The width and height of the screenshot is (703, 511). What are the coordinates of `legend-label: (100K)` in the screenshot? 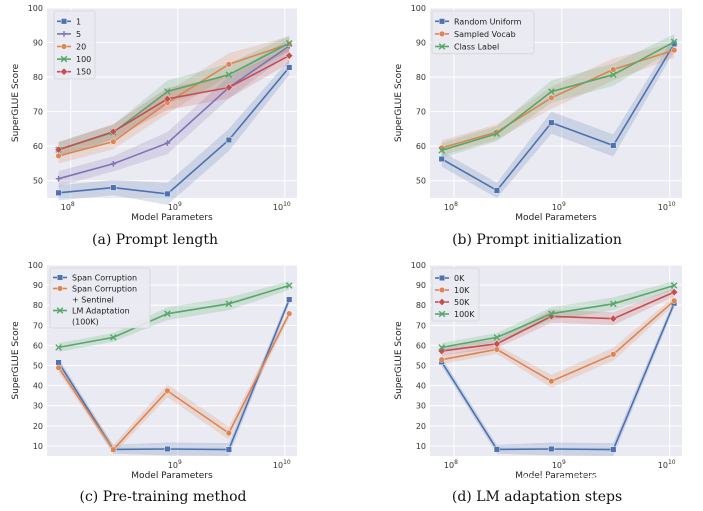 It's located at (85, 322).